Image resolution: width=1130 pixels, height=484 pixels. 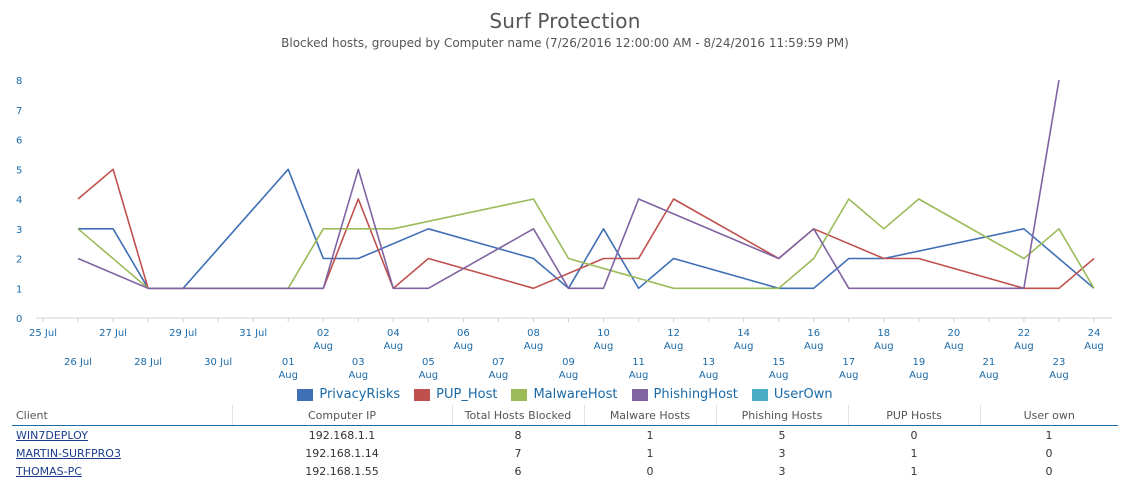 I want to click on cell-client: MARTIN-SURFPRO3, so click(x=122, y=453).